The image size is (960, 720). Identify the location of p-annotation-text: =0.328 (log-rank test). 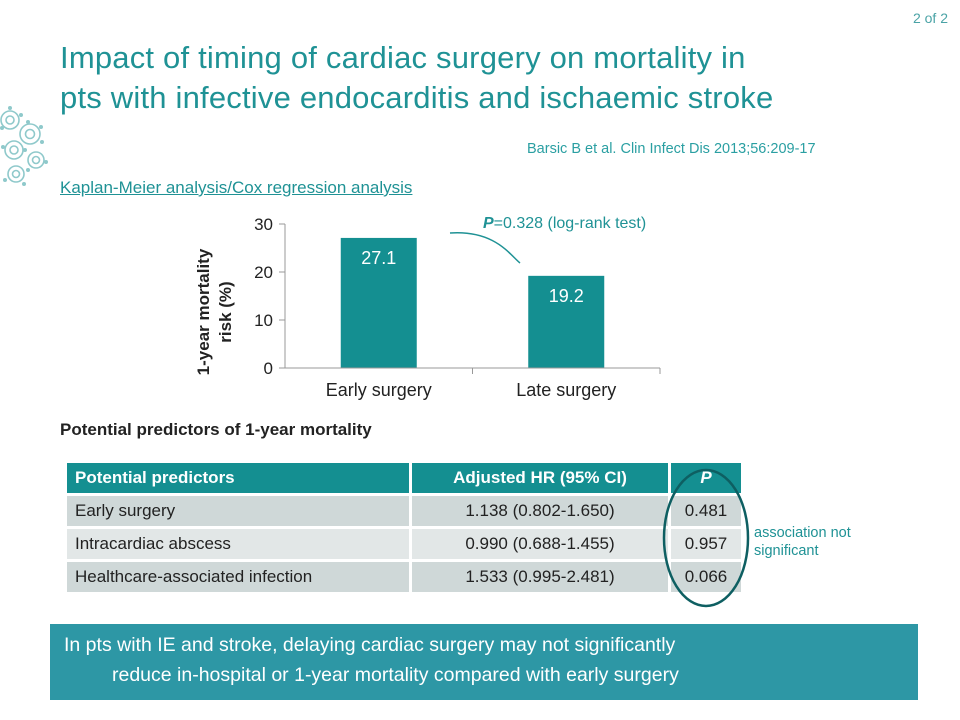
(570, 223).